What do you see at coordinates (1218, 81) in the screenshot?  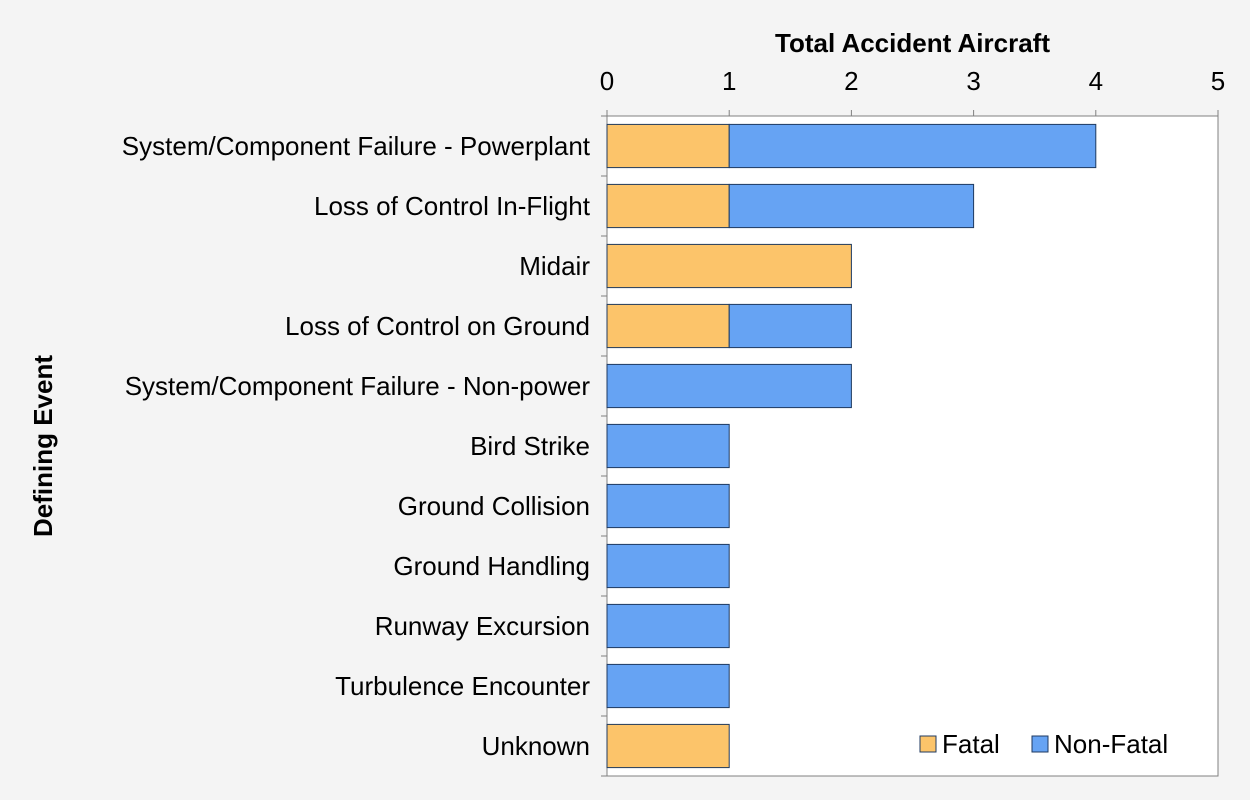 I see `x-tick-label: 5` at bounding box center [1218, 81].